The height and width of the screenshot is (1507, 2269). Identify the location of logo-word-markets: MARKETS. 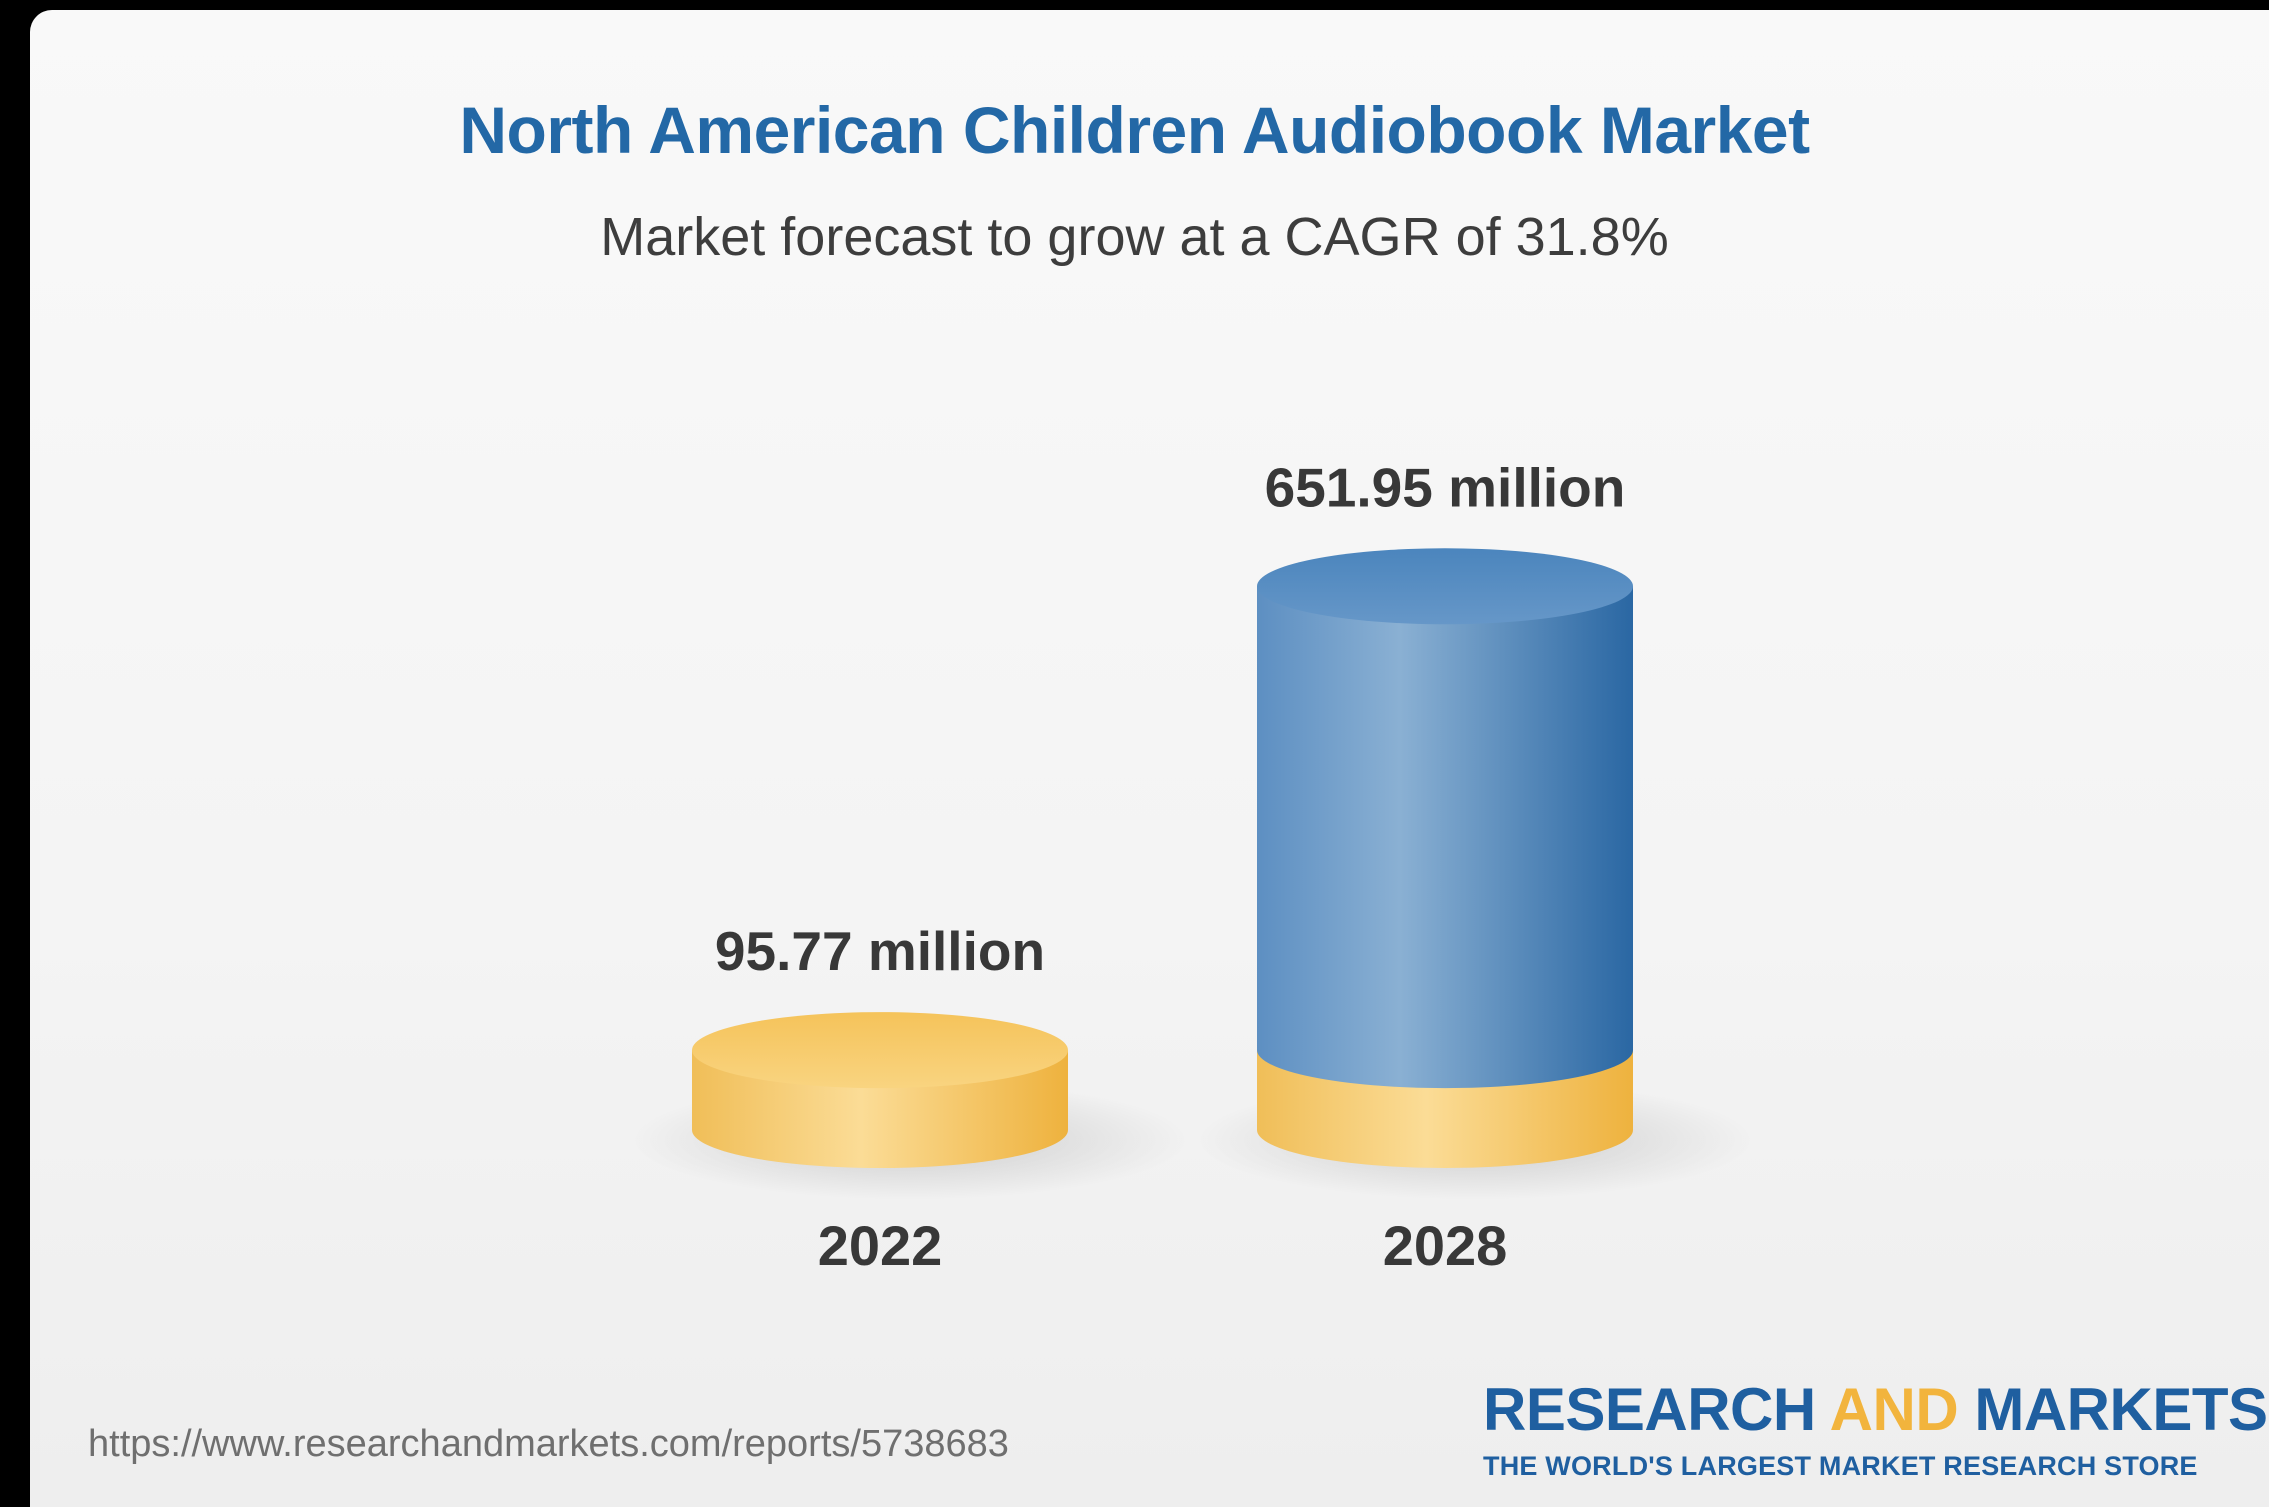
(2121, 1409).